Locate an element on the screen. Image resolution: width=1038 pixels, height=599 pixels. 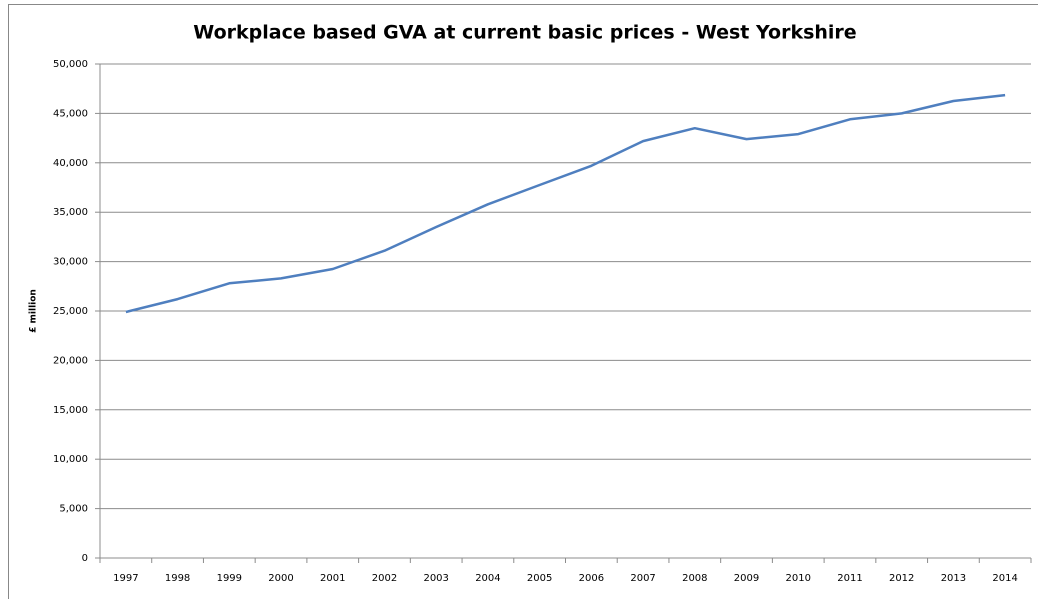
x-tick-label: 2012 is located at coordinates (901, 578).